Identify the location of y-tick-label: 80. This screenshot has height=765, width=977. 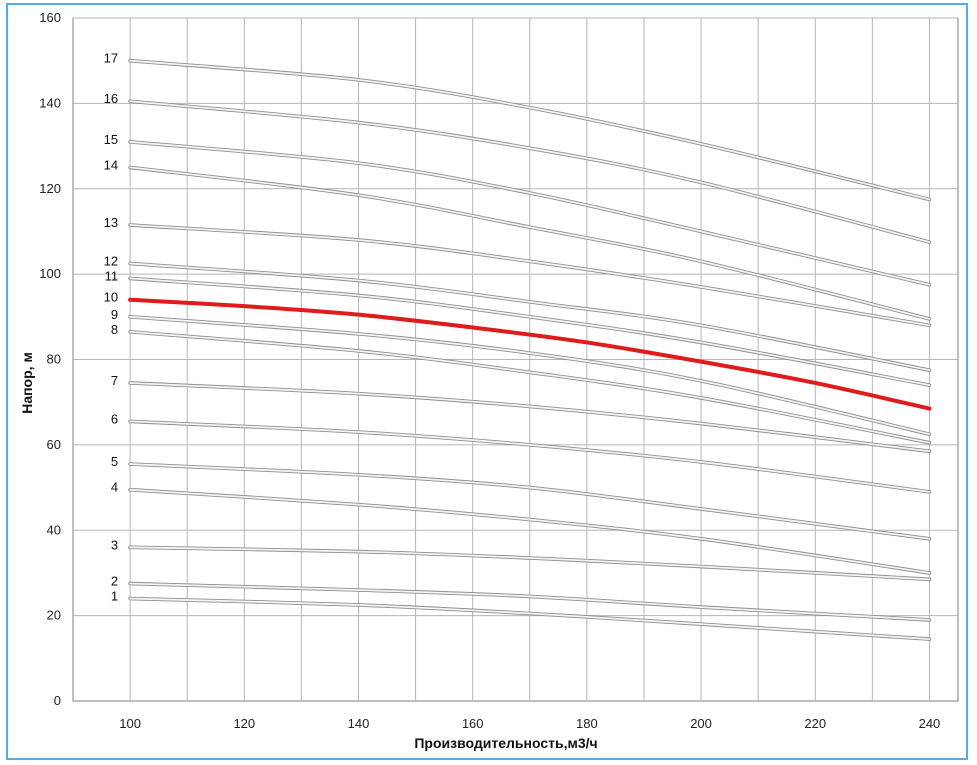
(54, 359).